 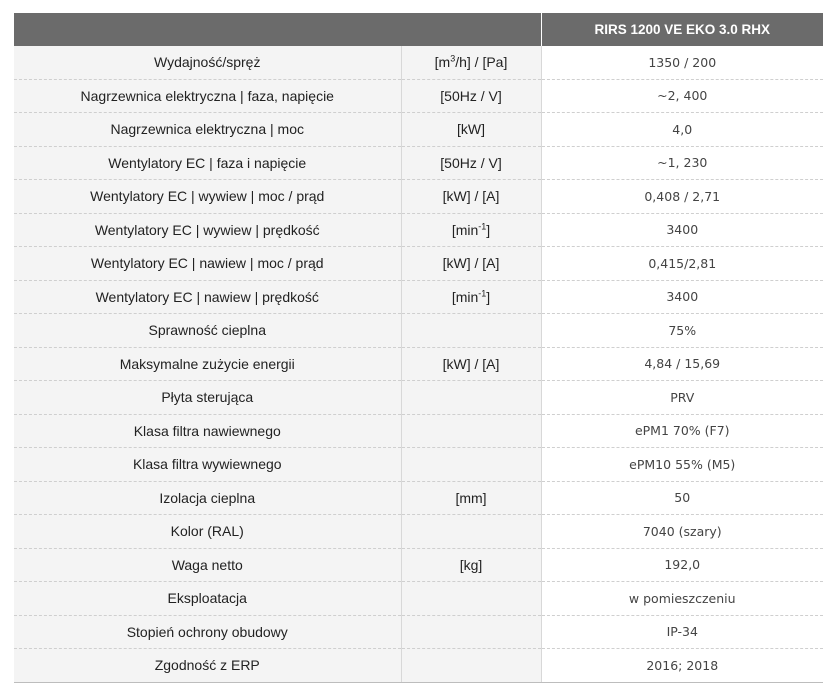 I want to click on table-row: Zgodność z ERP 2016; 2018, so click(x=418, y=665).